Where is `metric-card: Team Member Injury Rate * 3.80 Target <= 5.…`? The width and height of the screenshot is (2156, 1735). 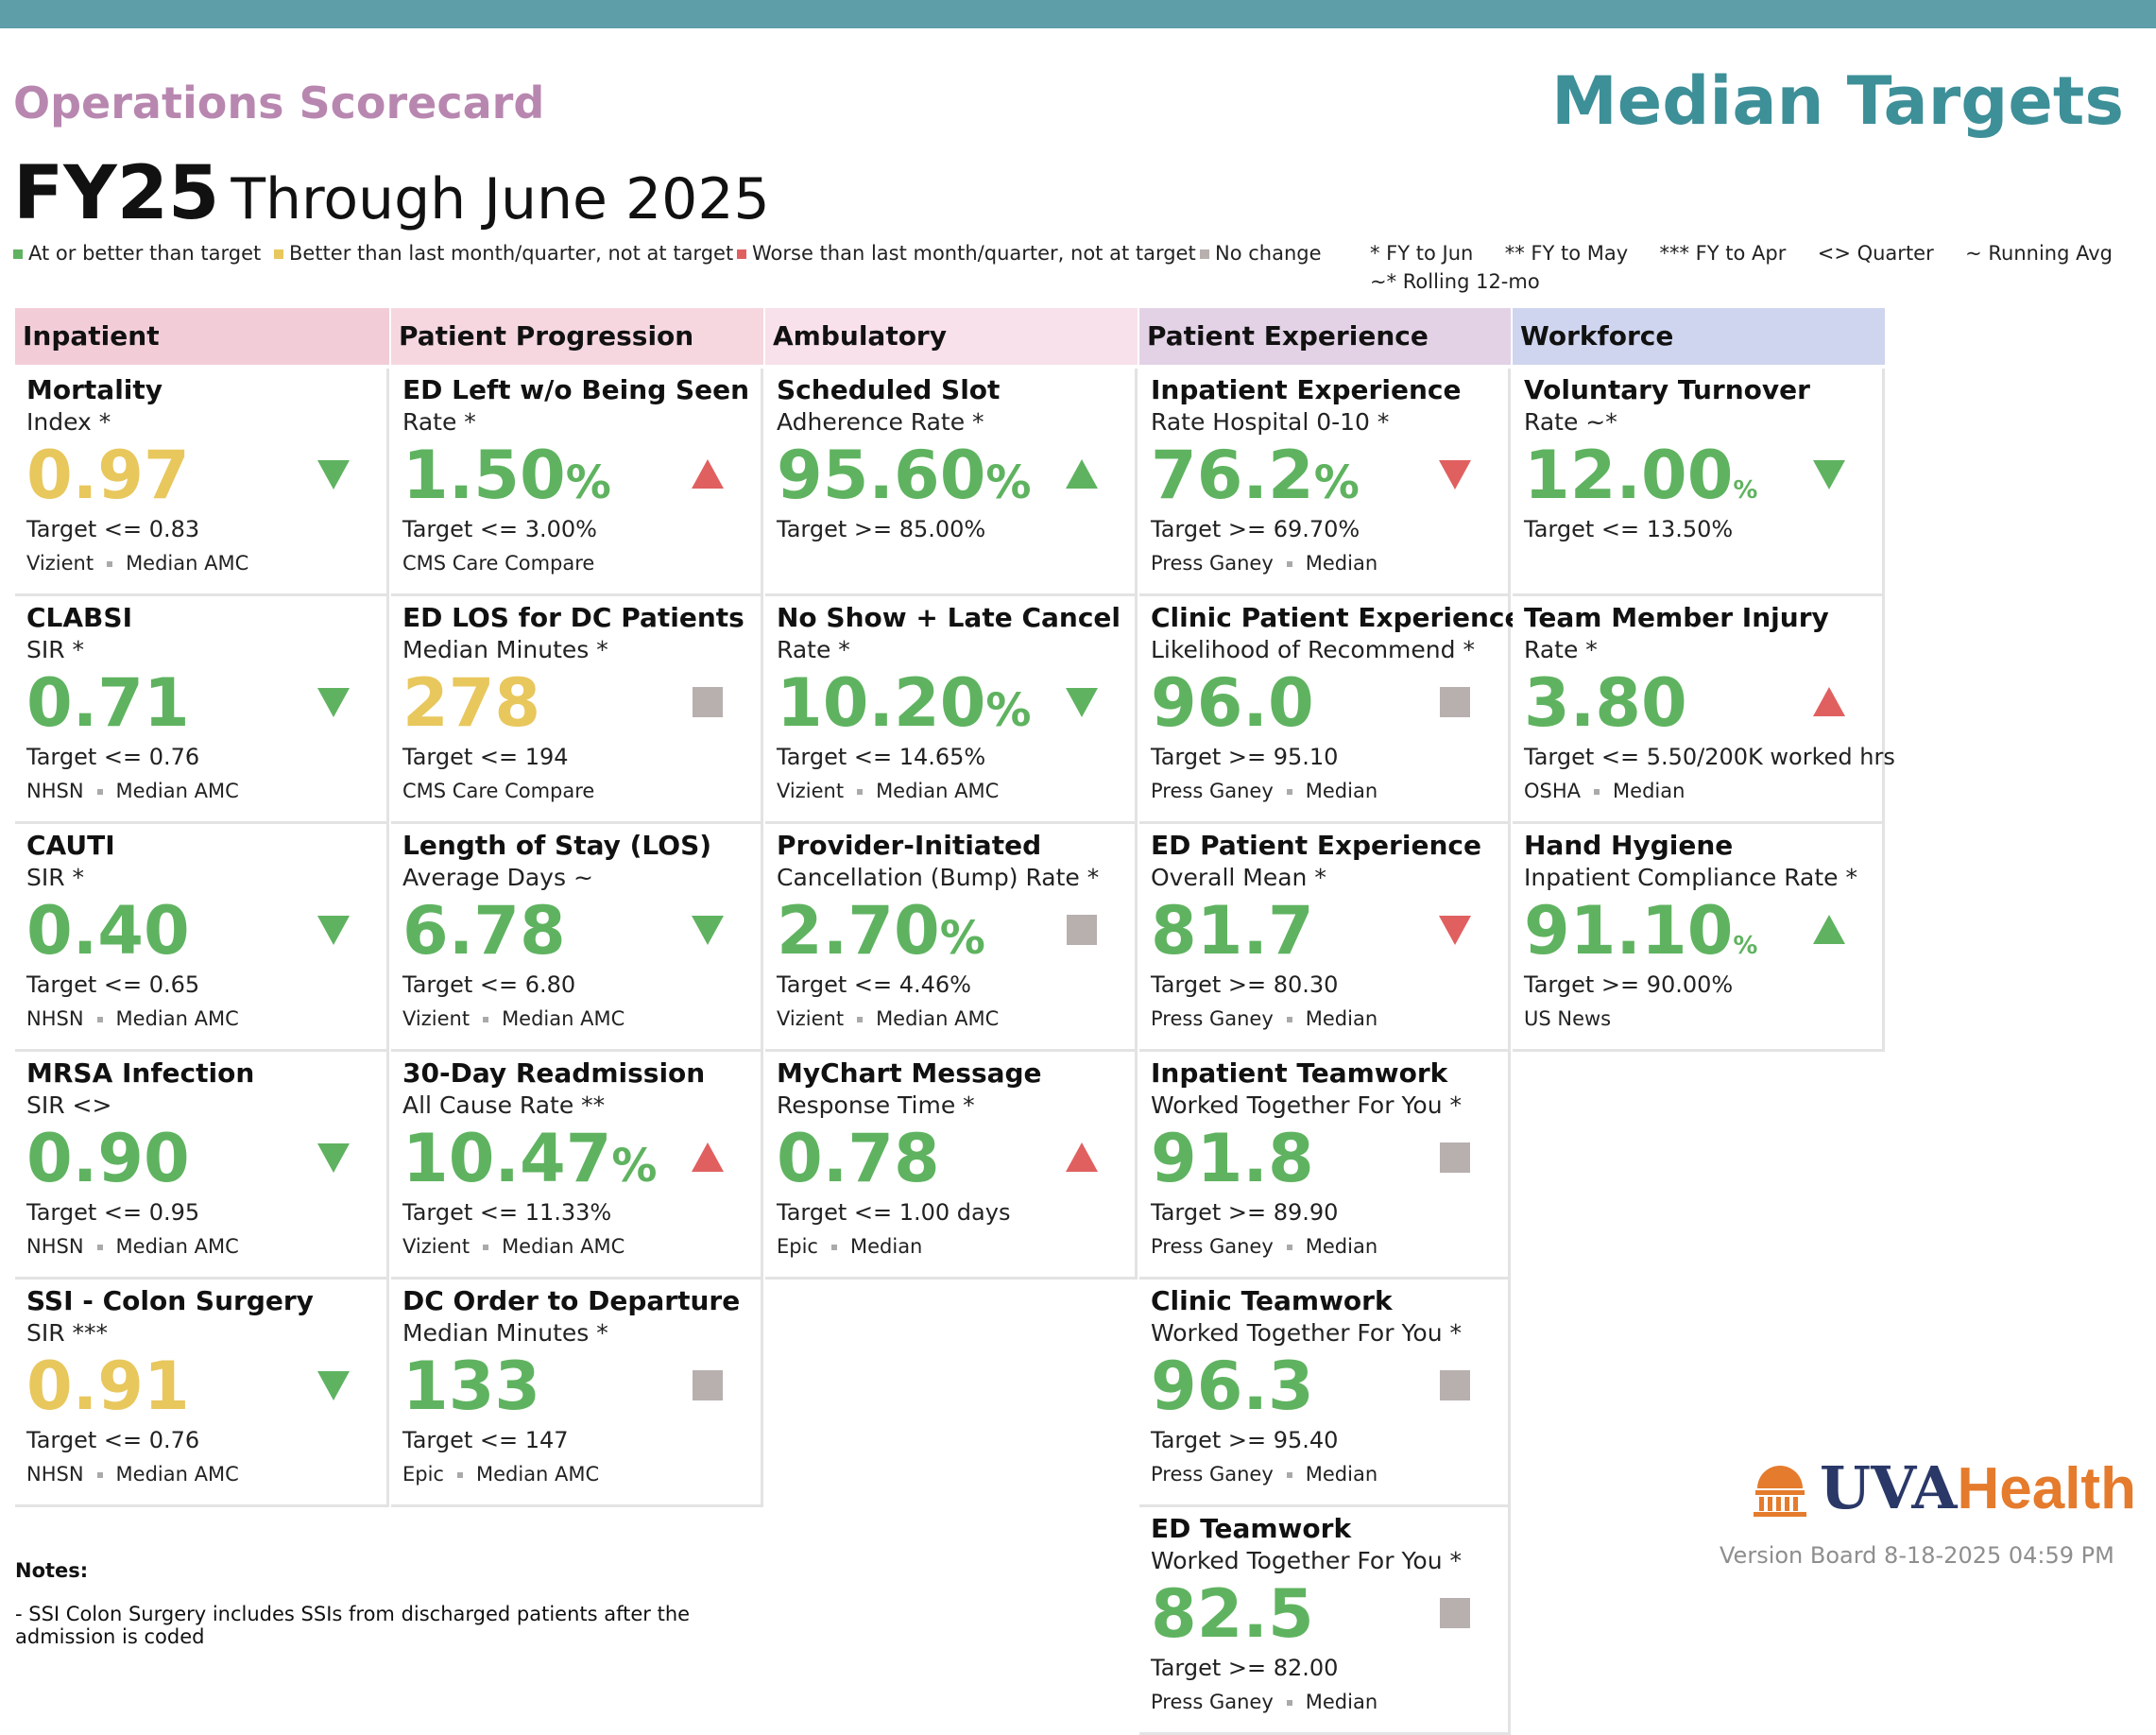 metric-card: Team Member Injury Rate * 3.80 Target <= 5.… is located at coordinates (1704, 710).